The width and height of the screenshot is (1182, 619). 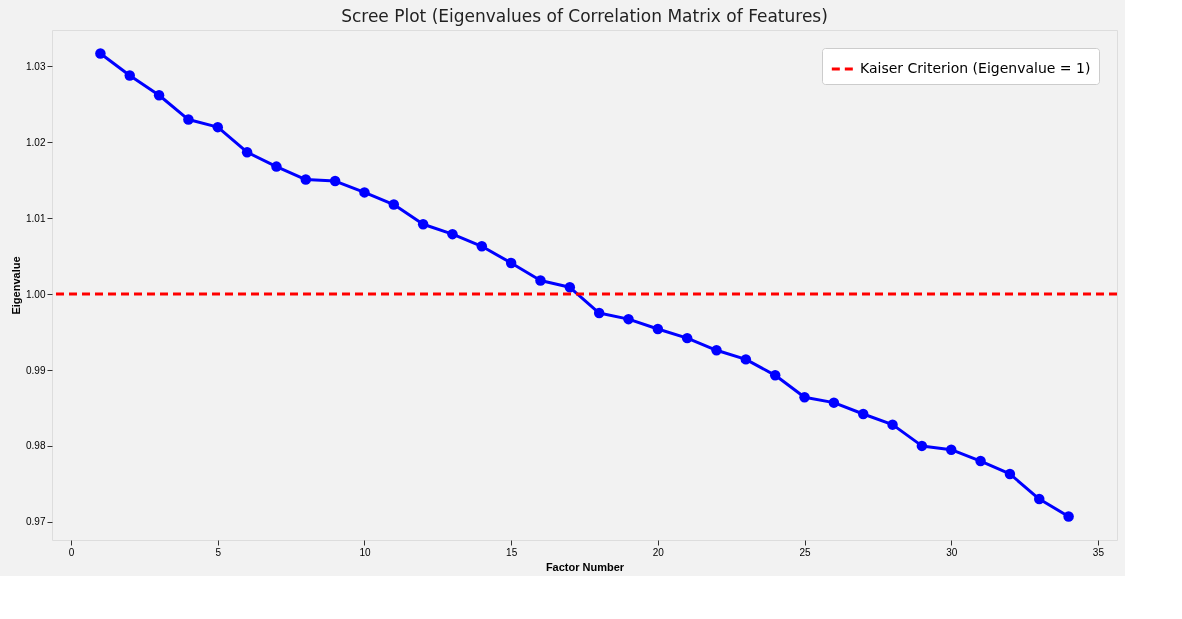 I want to click on y-tick-label: 1.03, so click(x=36, y=66).